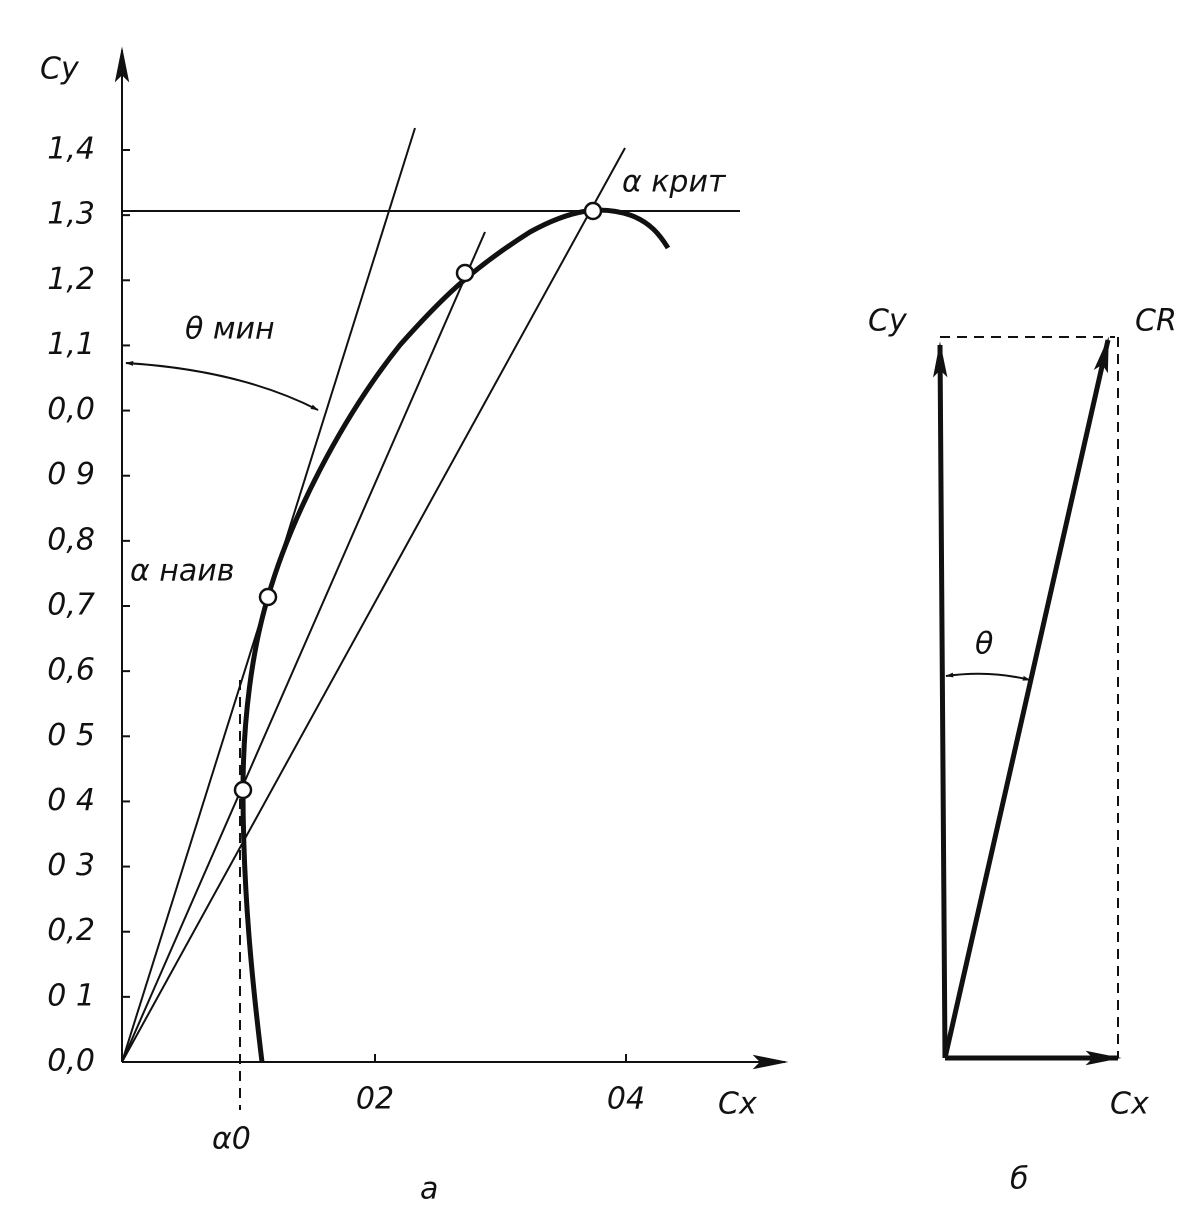 This screenshot has height=1218, width=1190. Describe the element at coordinates (71, 800) in the screenshot. I see `y-tick-label: 0 4` at that location.